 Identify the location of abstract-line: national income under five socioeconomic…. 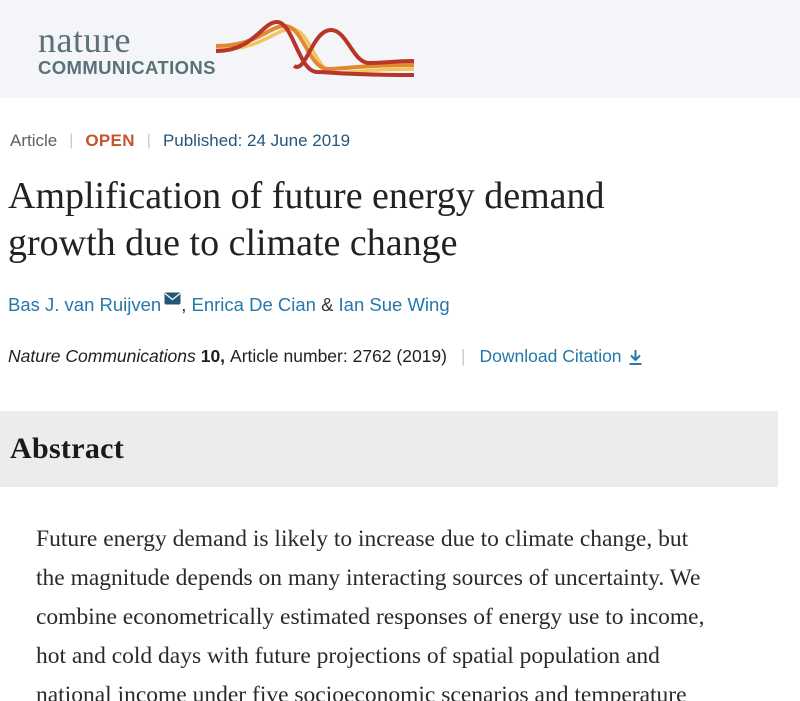
(361, 691).